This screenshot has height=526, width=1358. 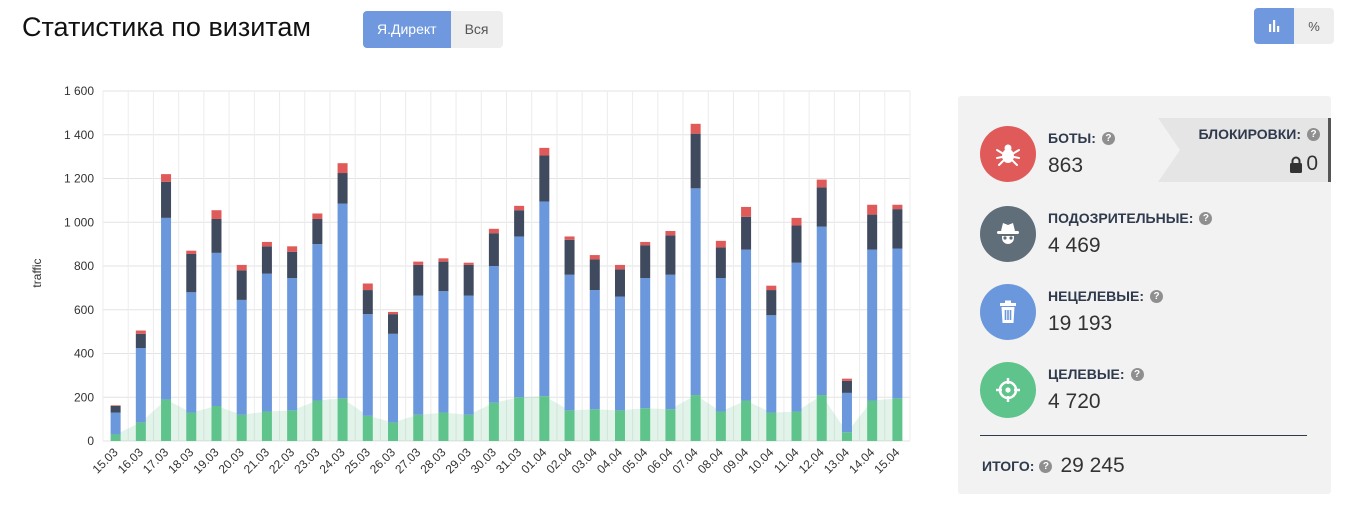 What do you see at coordinates (407, 29) in the screenshot?
I see `tab-yandex-direct: Я.Директ` at bounding box center [407, 29].